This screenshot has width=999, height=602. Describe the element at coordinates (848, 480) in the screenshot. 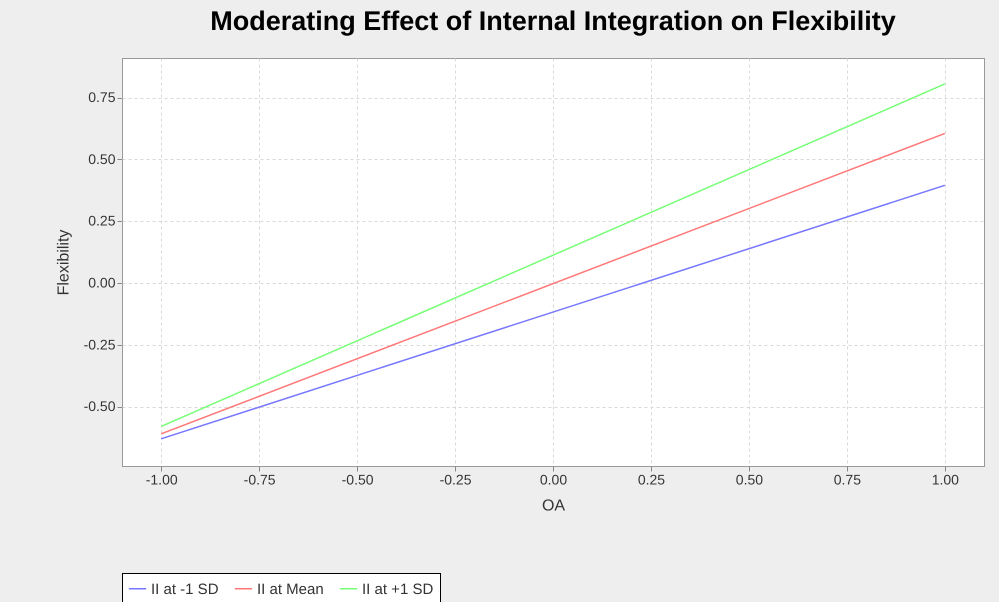

I see `x-tick-label: 0.75` at that location.